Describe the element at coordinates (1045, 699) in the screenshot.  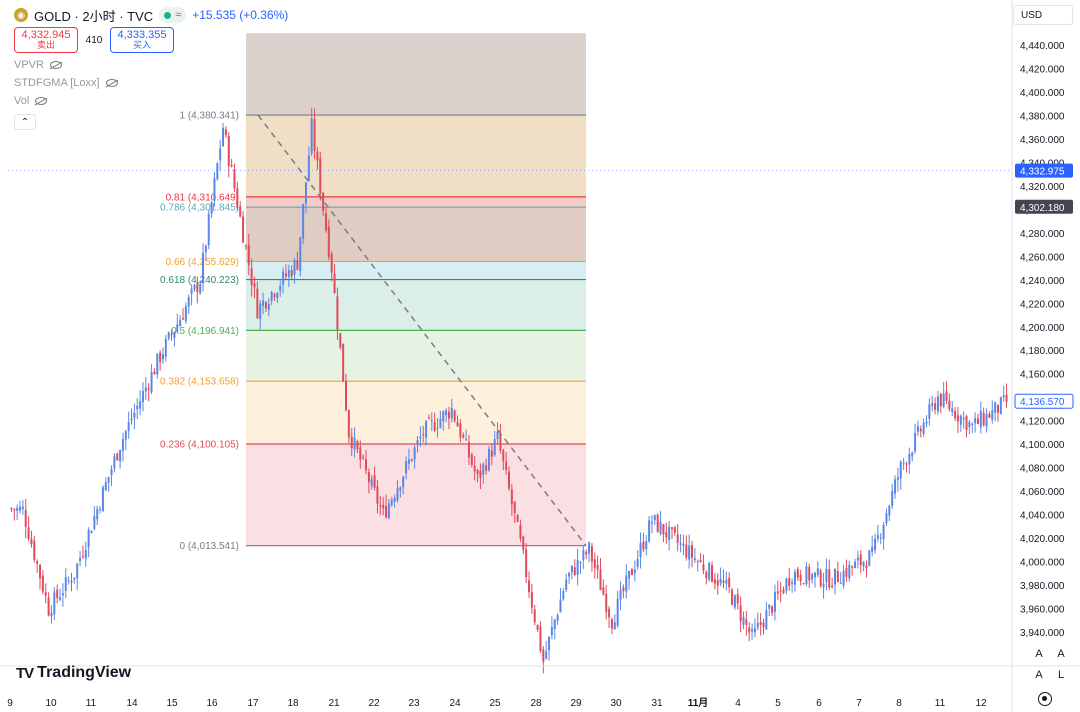
I see `gear-icon` at that location.